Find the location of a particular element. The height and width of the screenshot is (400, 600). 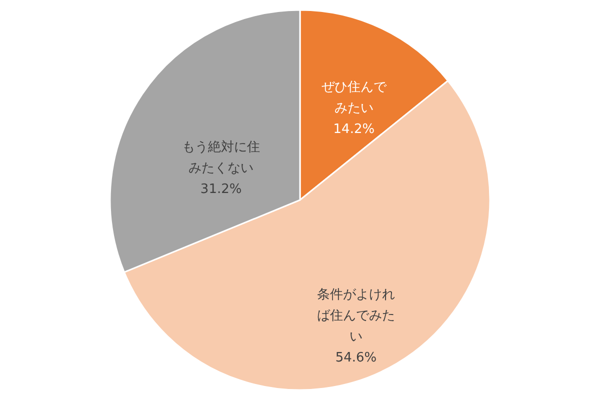

slice-label: もう絶対に住みたくない is located at coordinates (221, 157).